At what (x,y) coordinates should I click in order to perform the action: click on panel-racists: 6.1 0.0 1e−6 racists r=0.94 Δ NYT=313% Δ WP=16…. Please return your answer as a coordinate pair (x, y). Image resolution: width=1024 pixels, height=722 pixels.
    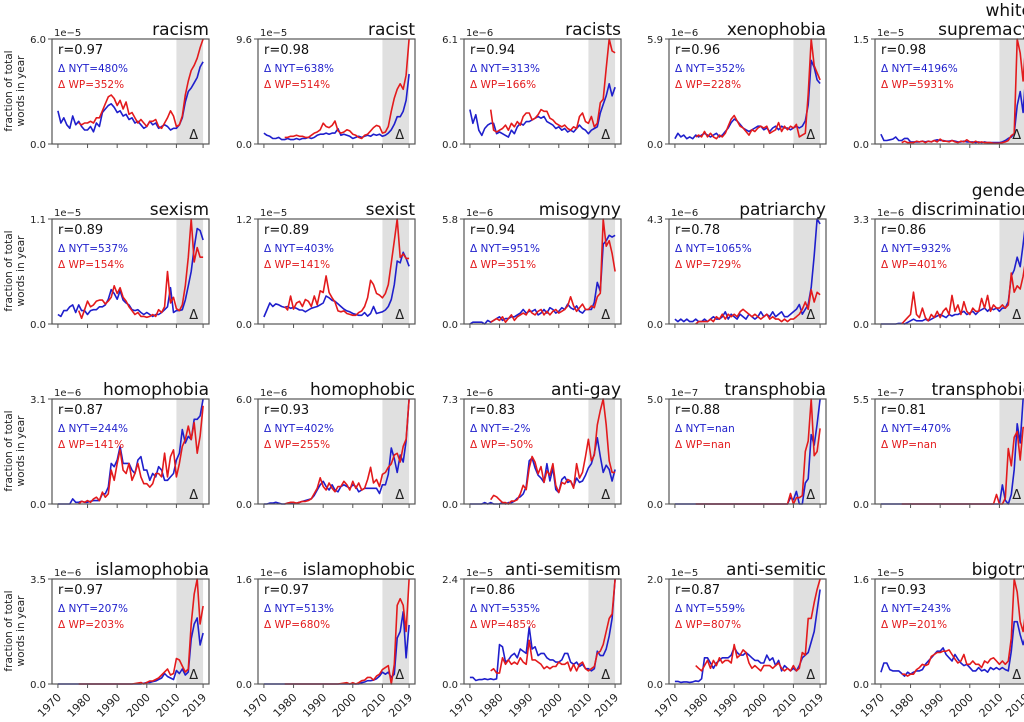
    Looking at the image, I should click on (532, 85).